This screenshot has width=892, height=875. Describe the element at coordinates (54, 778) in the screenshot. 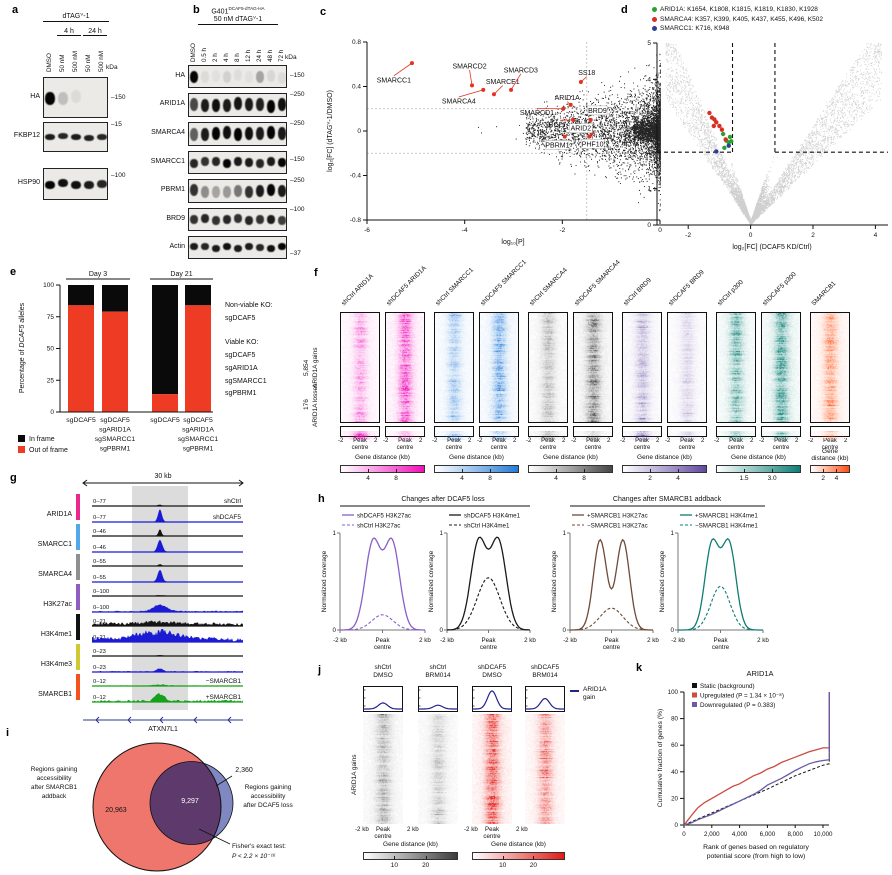

I see `venn-left-label: accessibility` at that location.